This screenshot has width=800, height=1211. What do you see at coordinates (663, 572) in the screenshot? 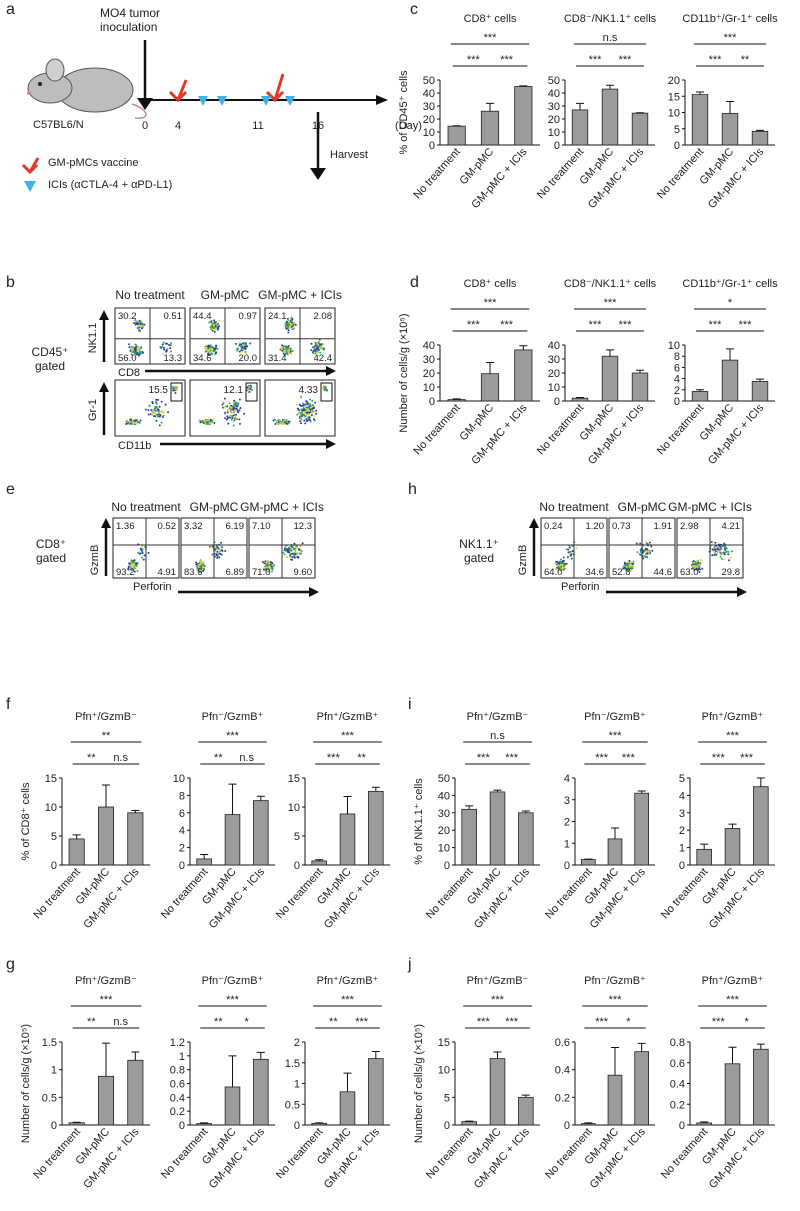
I see `quadrant-value: 44.6` at bounding box center [663, 572].